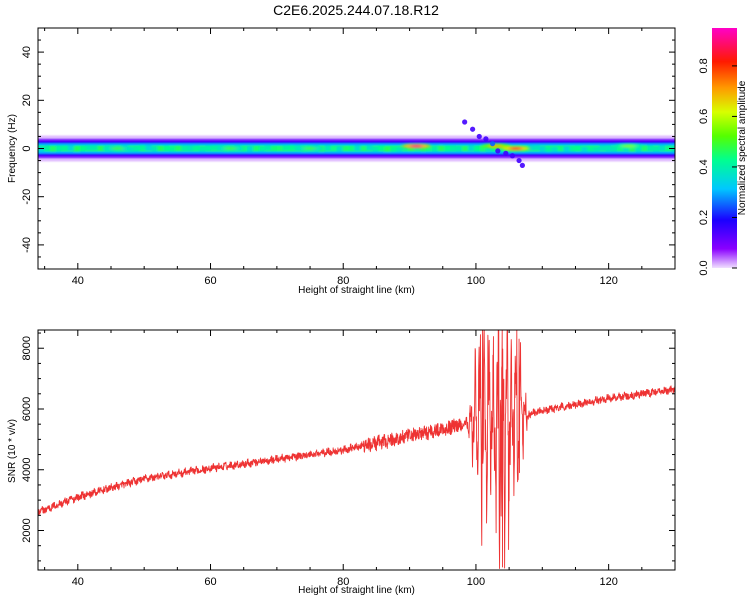  What do you see at coordinates (704, 65) in the screenshot?
I see `colorbar-tick-label: 0.8` at bounding box center [704, 65].